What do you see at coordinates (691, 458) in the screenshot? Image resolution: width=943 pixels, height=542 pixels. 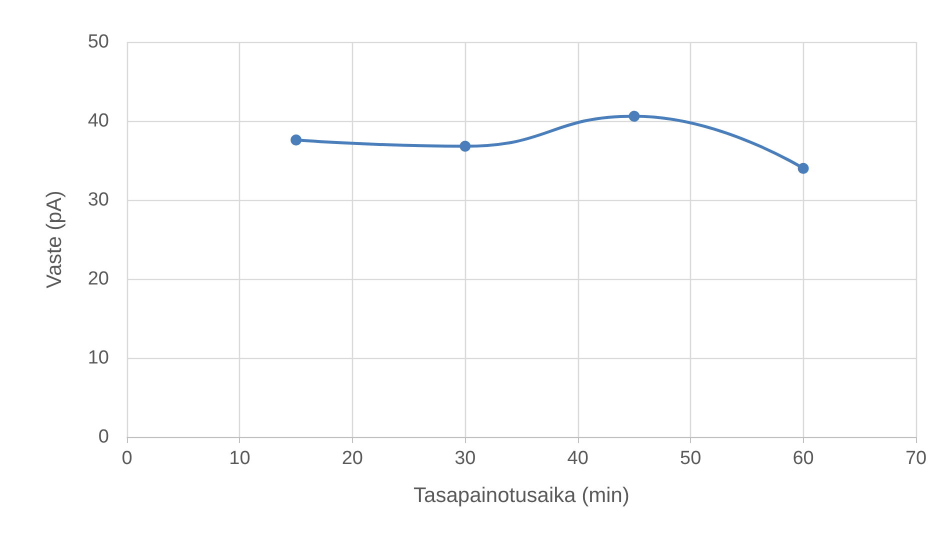 I see `x-tick-label: 50` at bounding box center [691, 458].